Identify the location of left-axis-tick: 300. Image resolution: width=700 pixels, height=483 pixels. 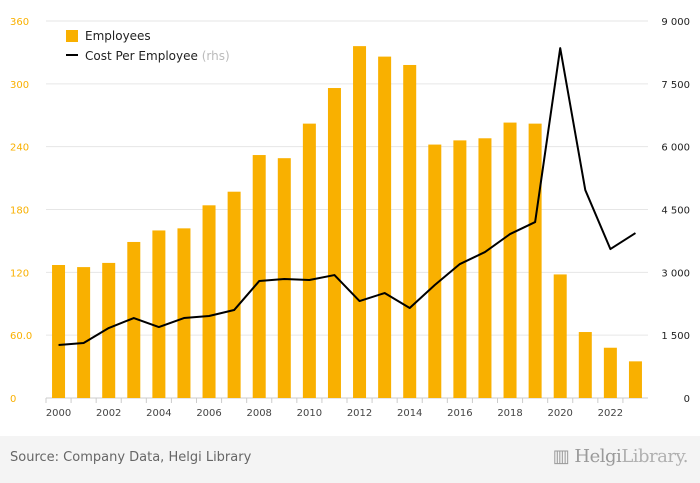
(19, 85).